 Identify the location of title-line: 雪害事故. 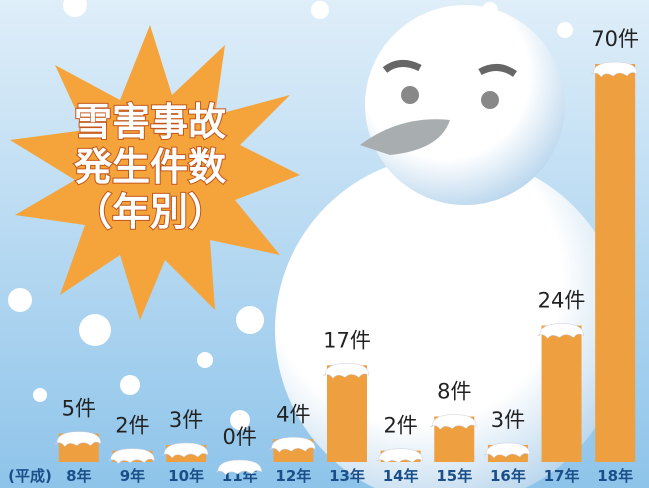
(150, 122).